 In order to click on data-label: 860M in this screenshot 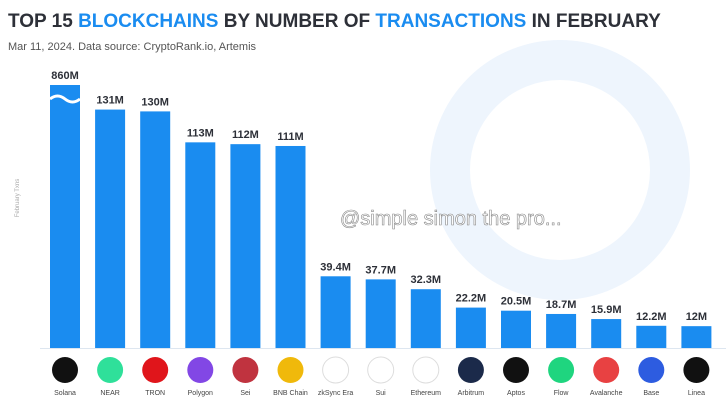, I will do `click(65, 76)`.